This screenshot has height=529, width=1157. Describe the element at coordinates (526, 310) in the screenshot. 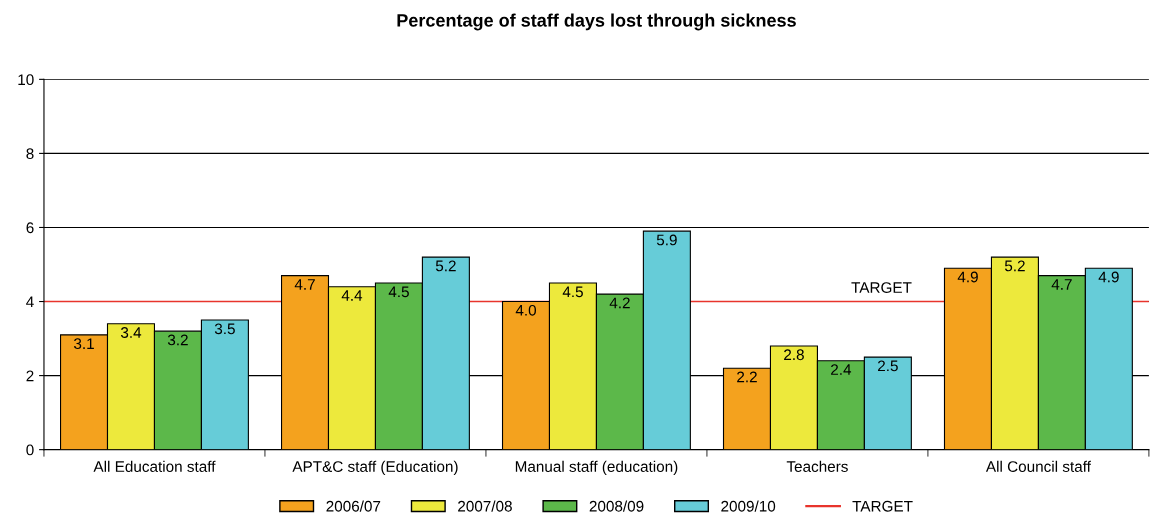

I see `data-label: 4.0` at that location.